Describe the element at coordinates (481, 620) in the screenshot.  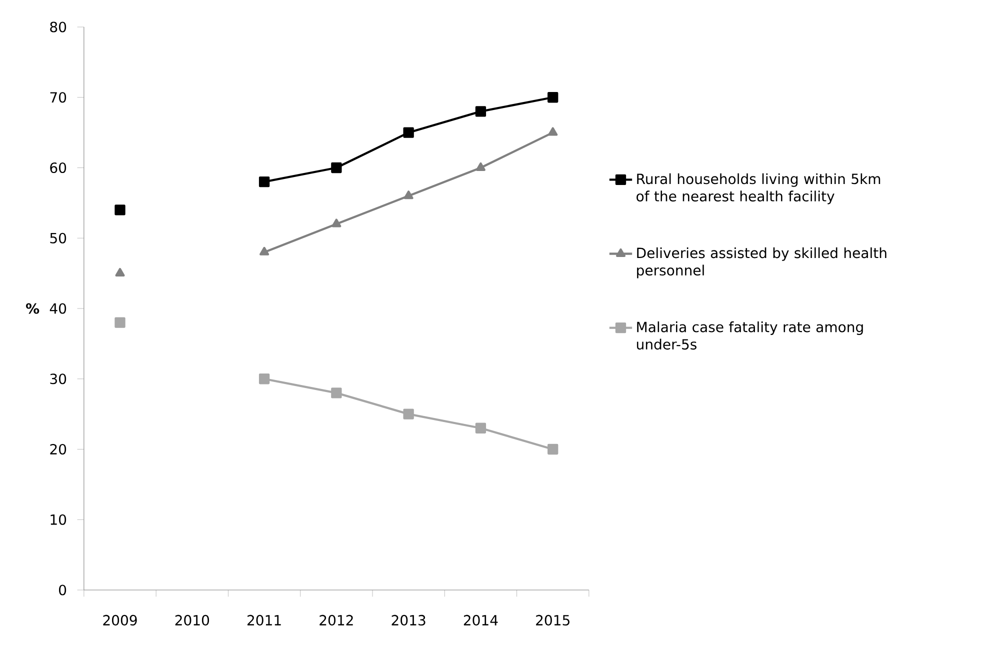
I see `x-tick-label: 2014` at that location.